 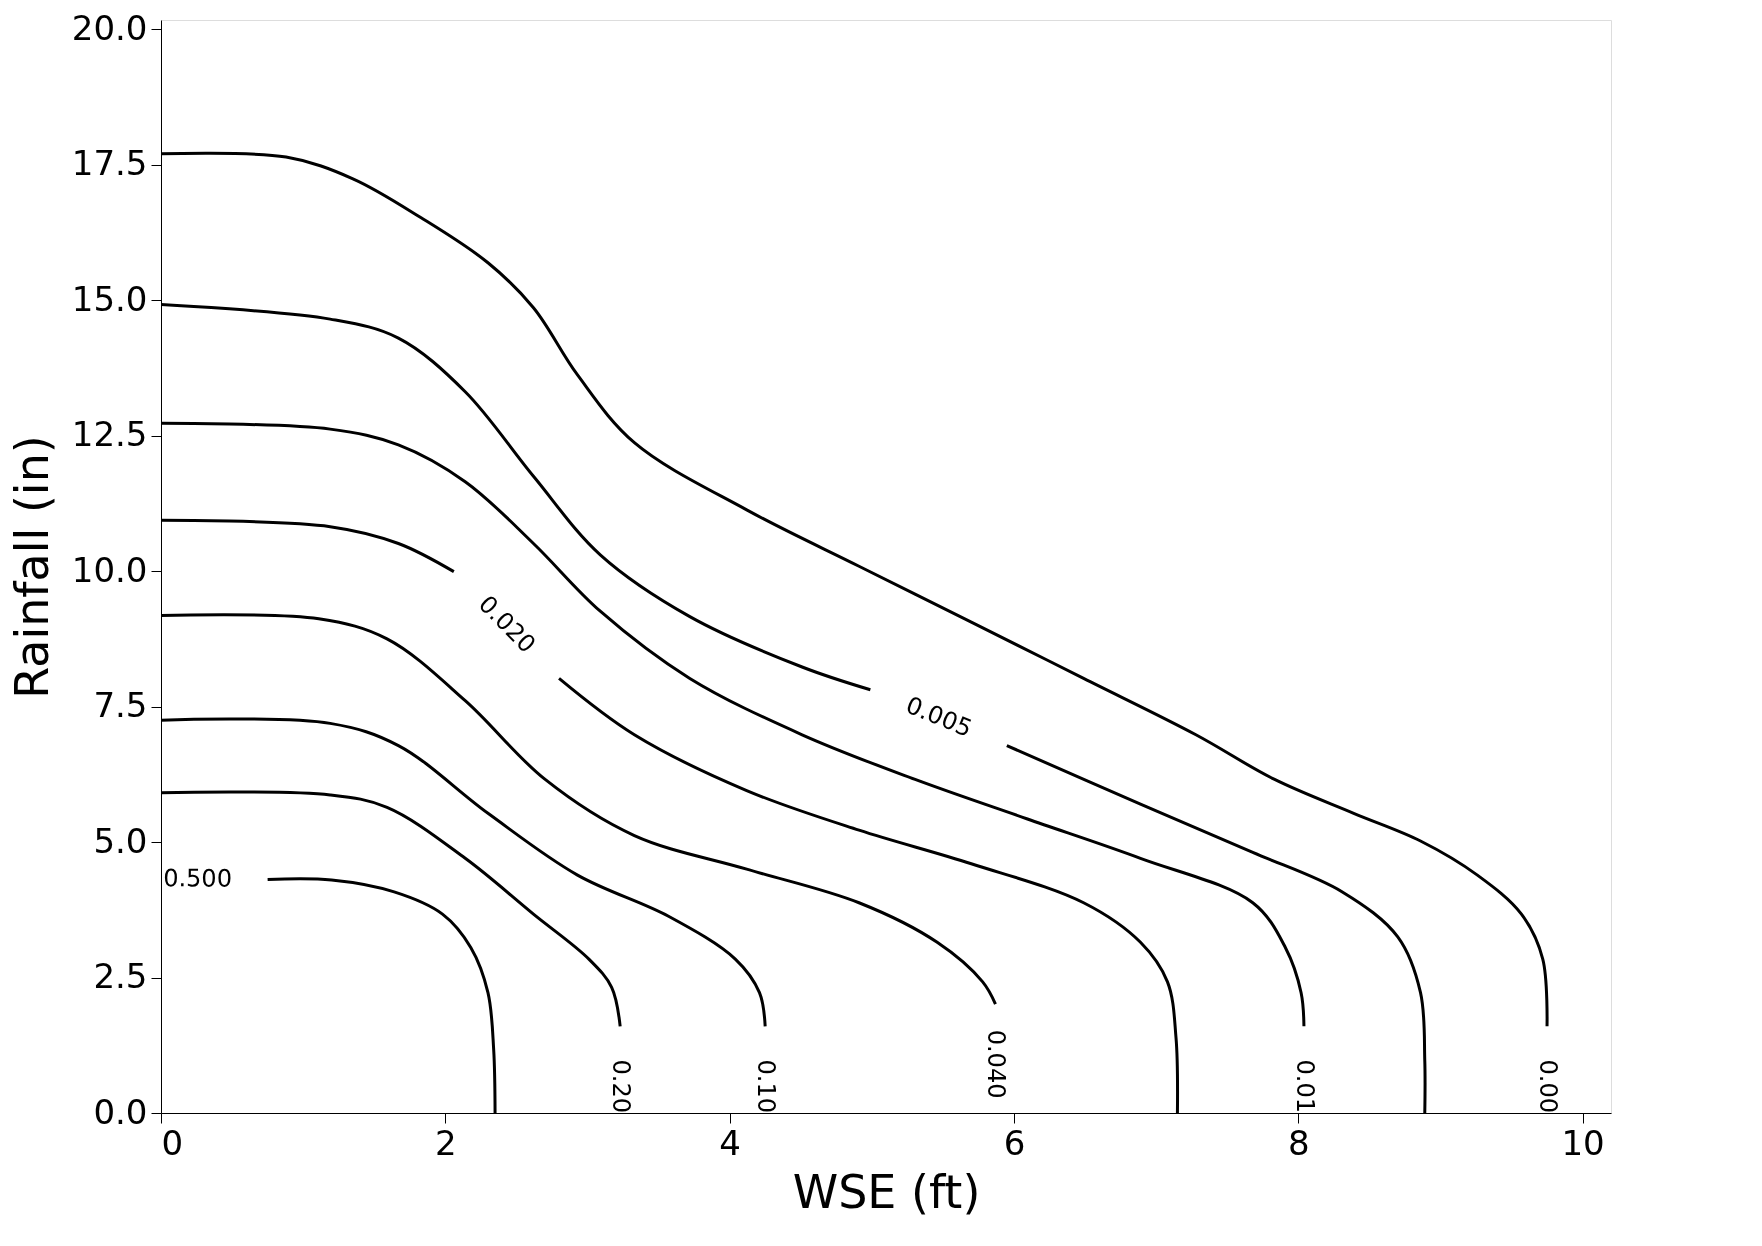 What do you see at coordinates (31, 567) in the screenshot?
I see `y-axis-title: Rainfall (in)` at bounding box center [31, 567].